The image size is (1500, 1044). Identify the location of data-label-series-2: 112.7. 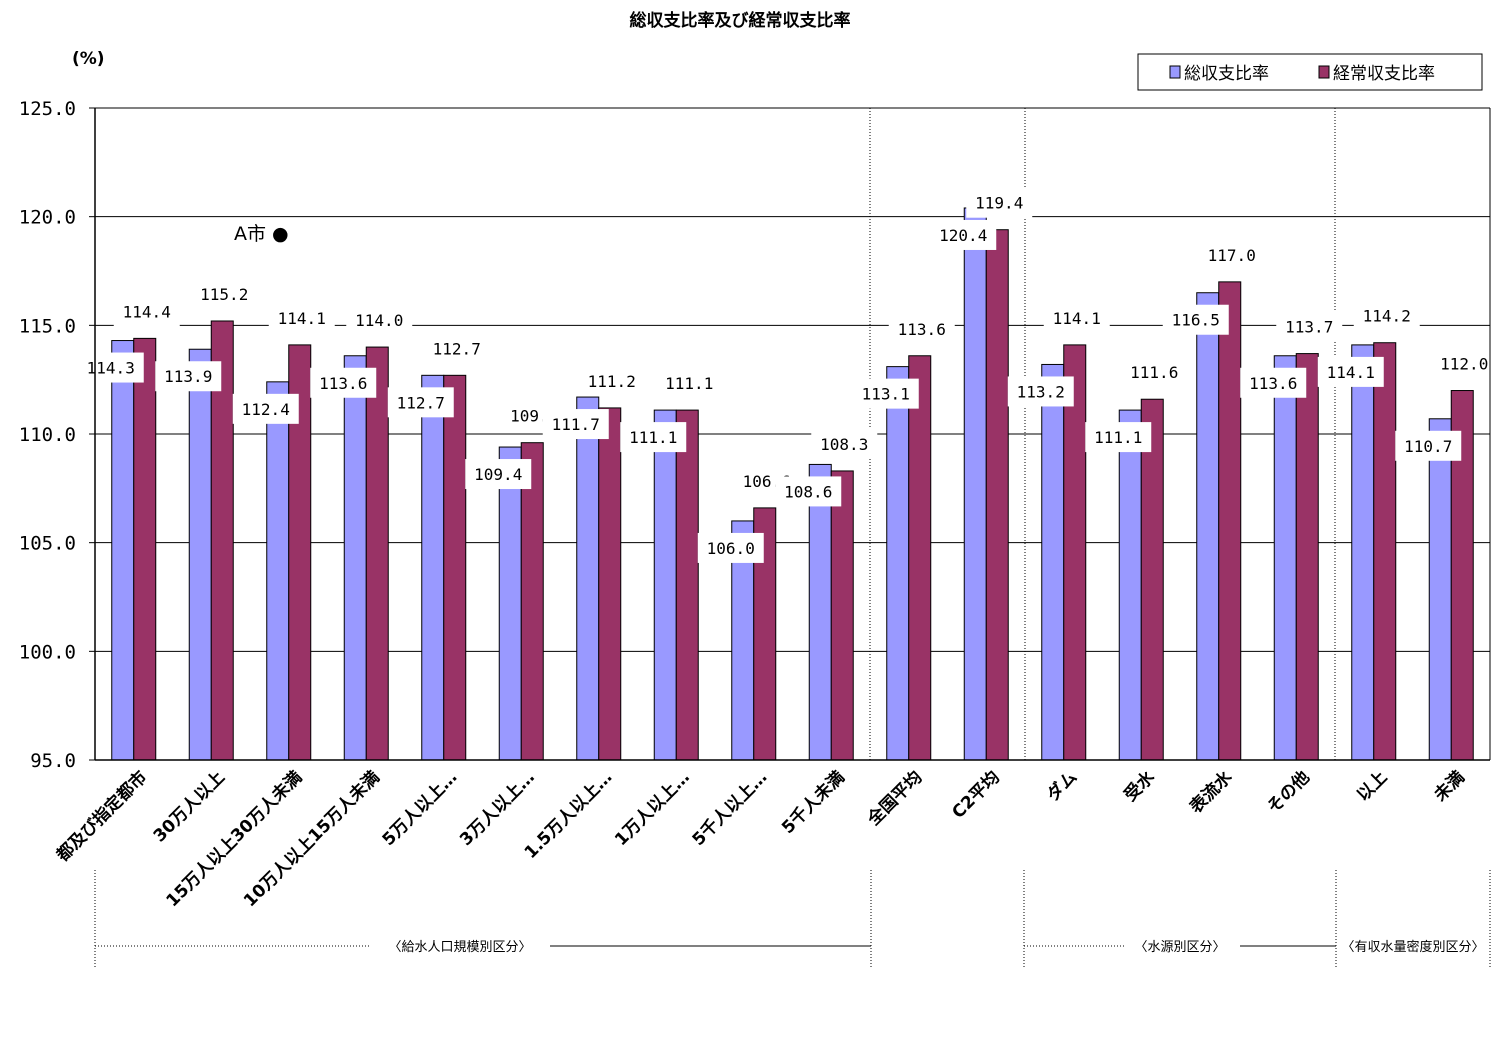
(457, 348).